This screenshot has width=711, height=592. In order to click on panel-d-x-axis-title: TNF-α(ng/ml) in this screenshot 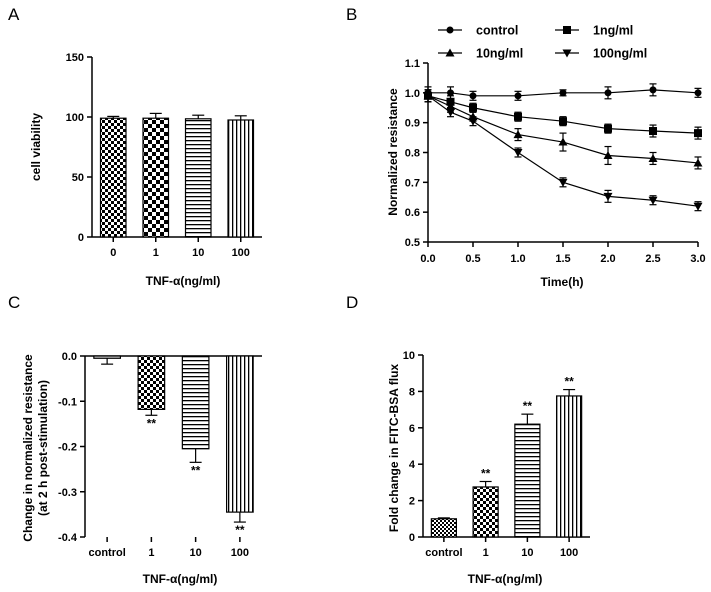, I will do `click(505, 579)`.